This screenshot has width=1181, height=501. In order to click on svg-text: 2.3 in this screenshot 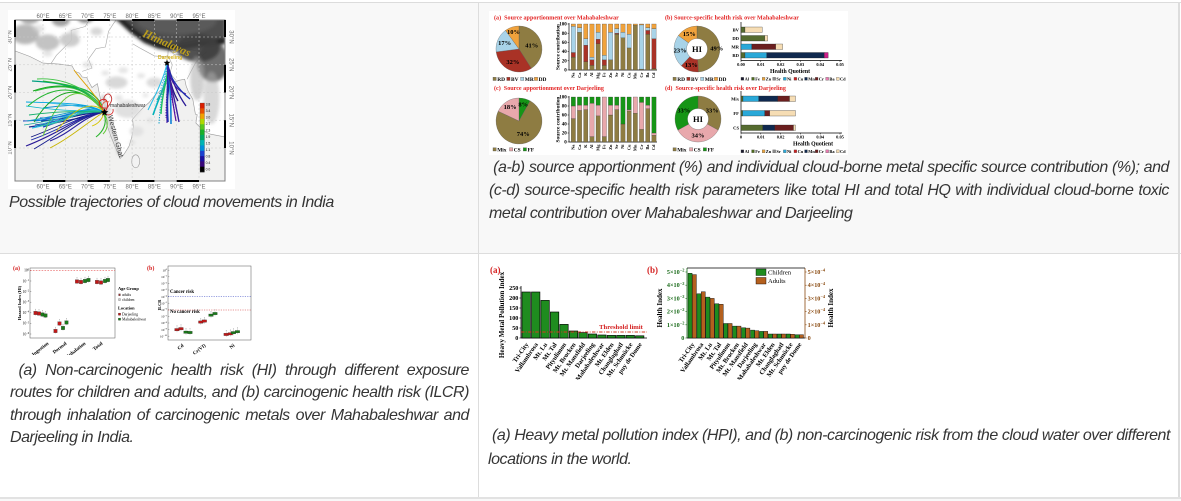, I will do `click(208, 131)`.